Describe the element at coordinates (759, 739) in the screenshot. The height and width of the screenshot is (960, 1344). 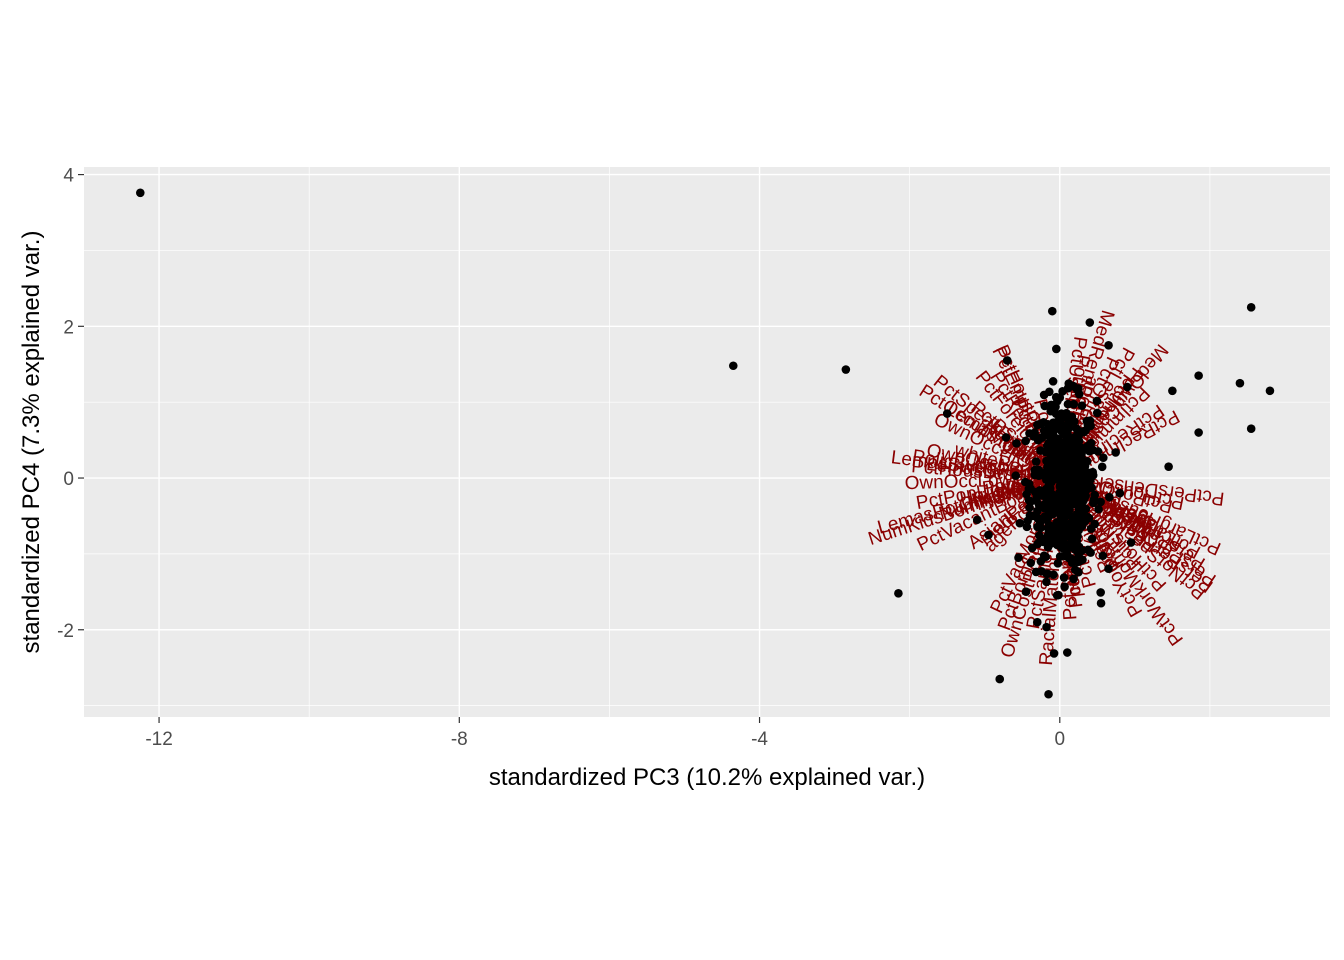
I see `x-tick-label: -4` at that location.